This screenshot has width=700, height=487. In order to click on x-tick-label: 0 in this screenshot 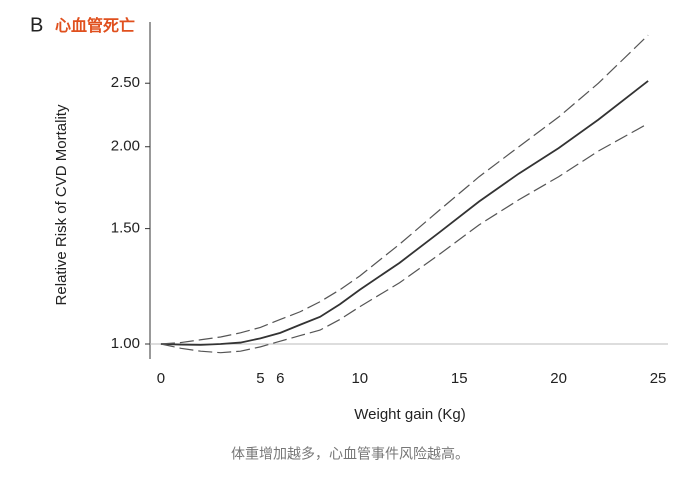, I will do `click(161, 378)`.